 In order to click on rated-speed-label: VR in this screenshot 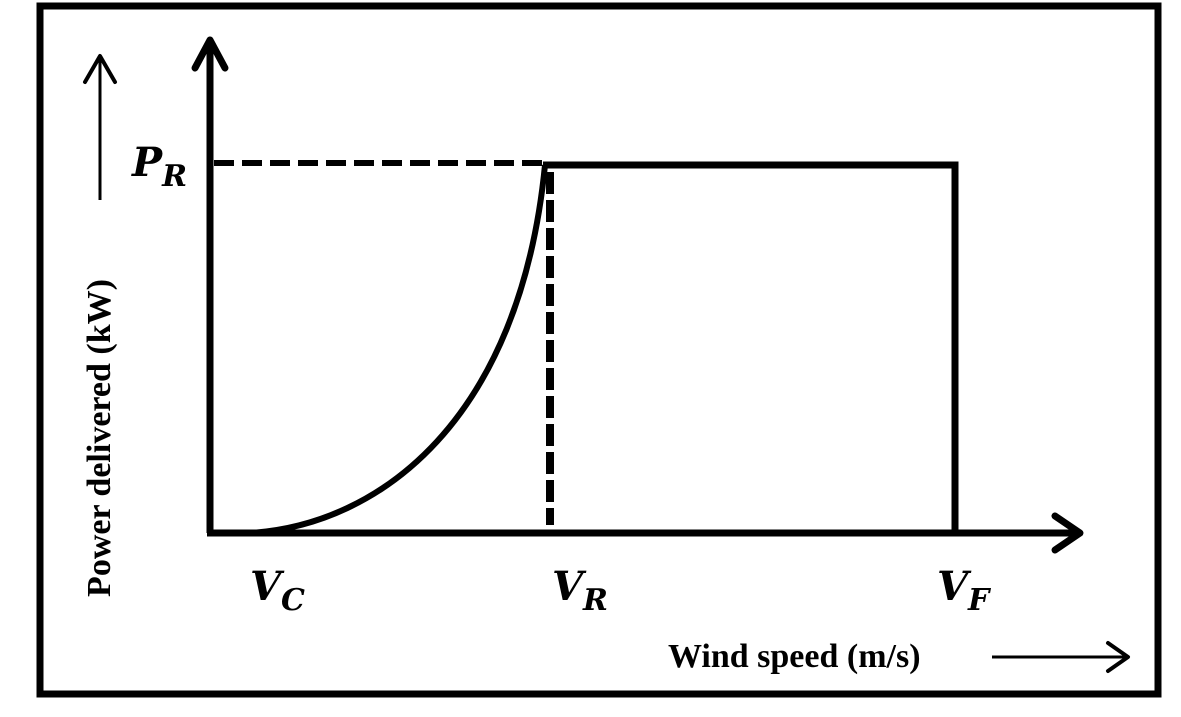, I will do `click(580, 590)`.